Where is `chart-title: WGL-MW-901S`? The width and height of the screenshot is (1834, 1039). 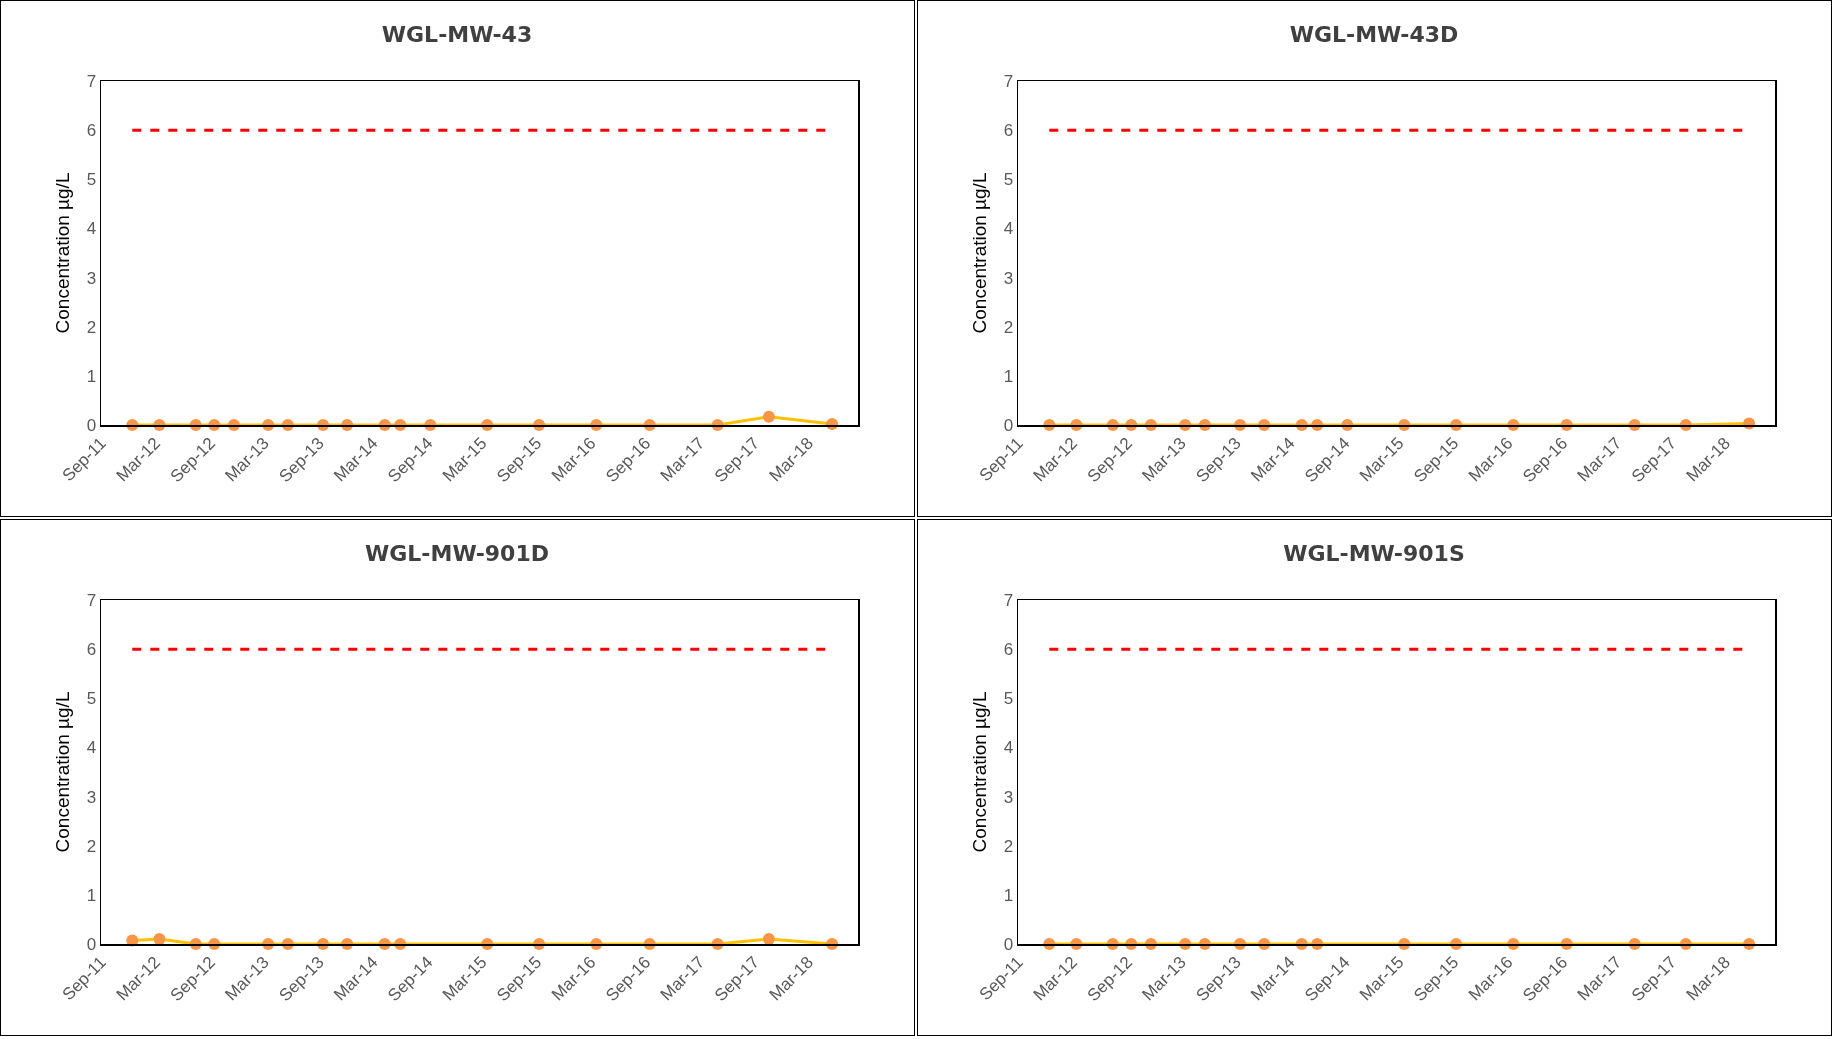 chart-title: WGL-MW-901S is located at coordinates (1374, 554).